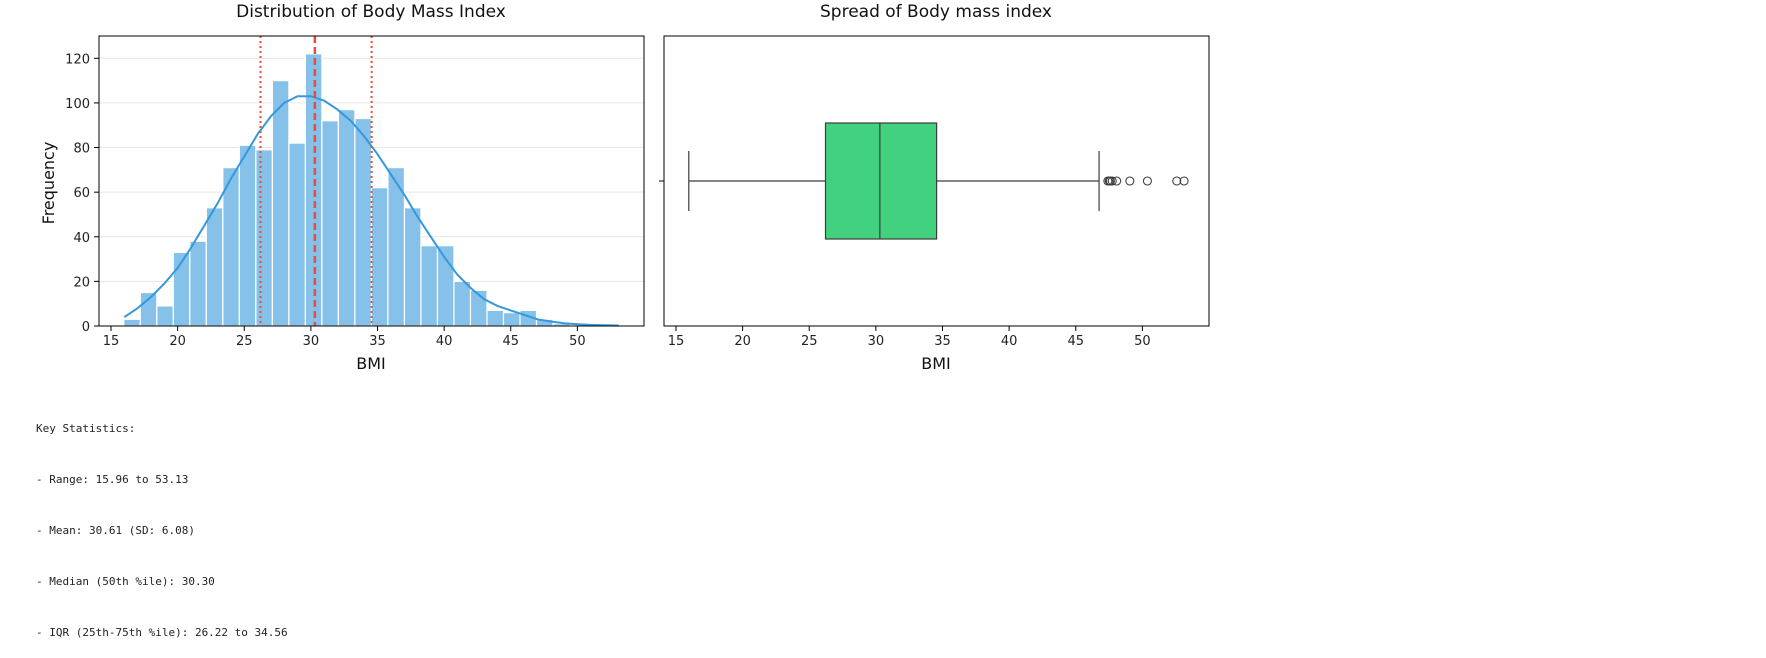 The image size is (1766, 658). I want to click on iqr-box, so click(881, 181).